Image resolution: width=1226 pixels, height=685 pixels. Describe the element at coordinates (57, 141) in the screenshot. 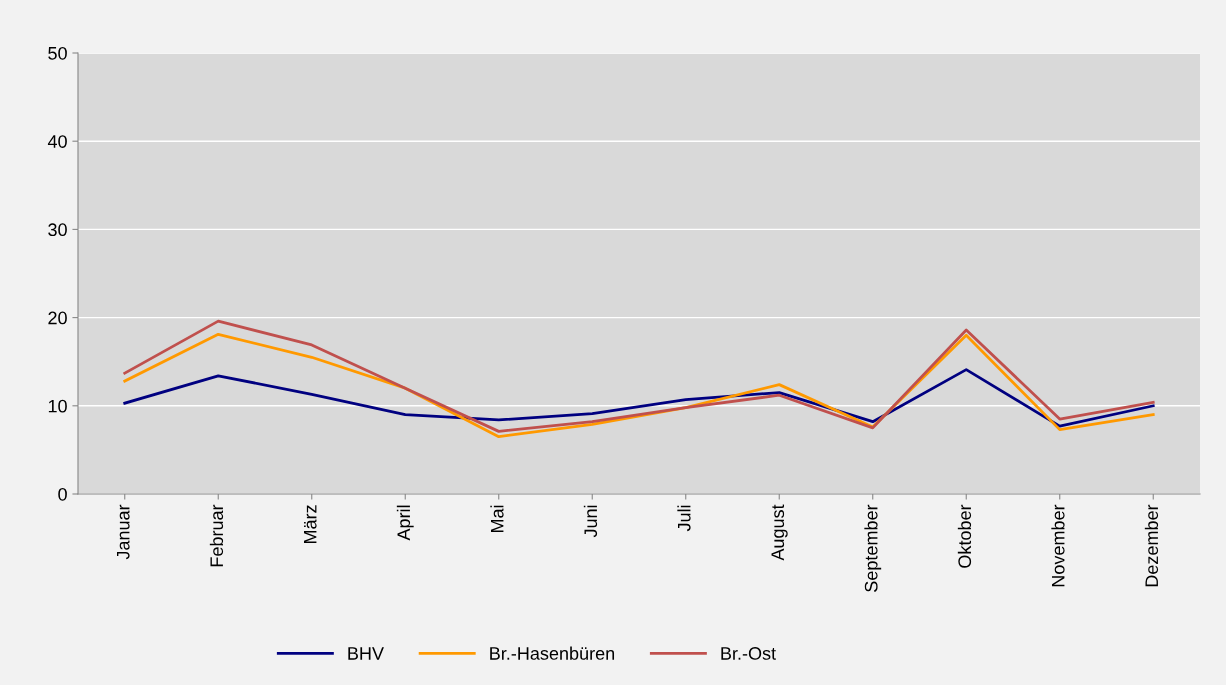

I see `y-tick-label: 40` at that location.